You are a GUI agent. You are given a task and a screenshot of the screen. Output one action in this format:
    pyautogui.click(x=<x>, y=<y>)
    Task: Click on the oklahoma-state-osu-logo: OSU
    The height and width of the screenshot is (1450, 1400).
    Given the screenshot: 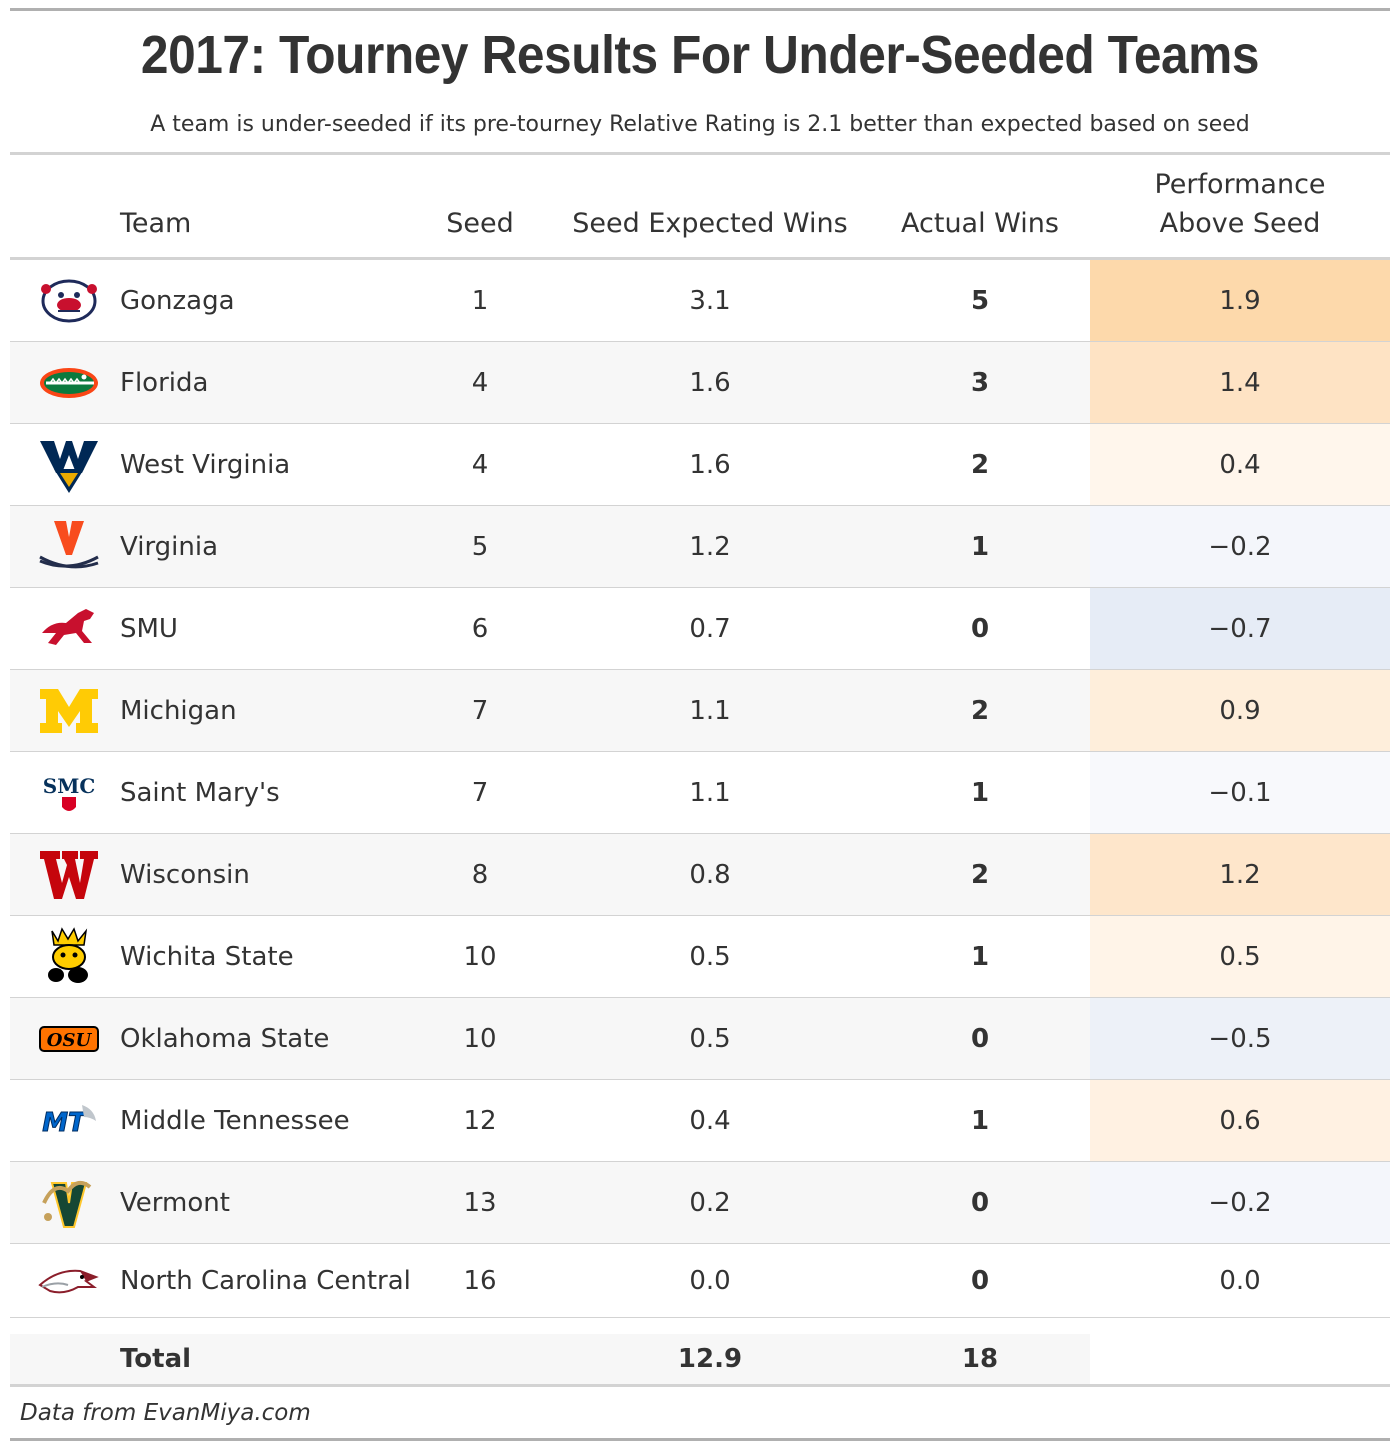 What is the action you would take?
    pyautogui.click(x=69, y=1039)
    